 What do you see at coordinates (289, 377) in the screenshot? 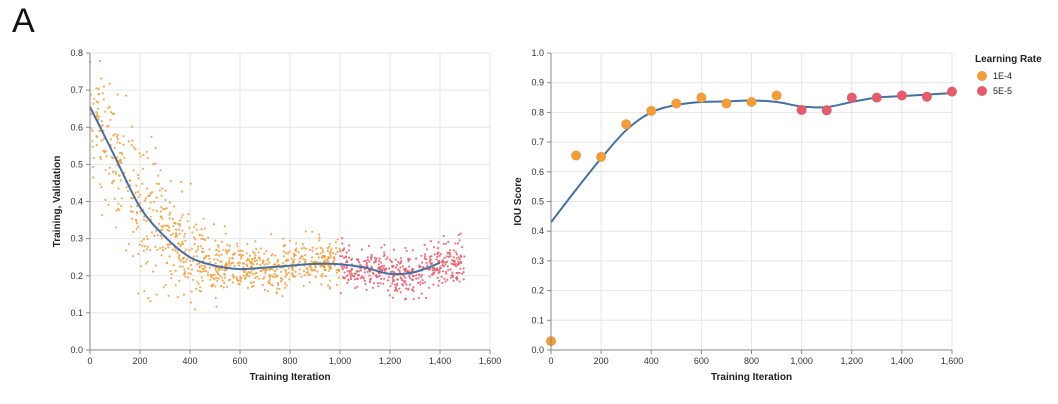
I see `loss-chart-x-axis-label: Training Iteration` at bounding box center [289, 377].